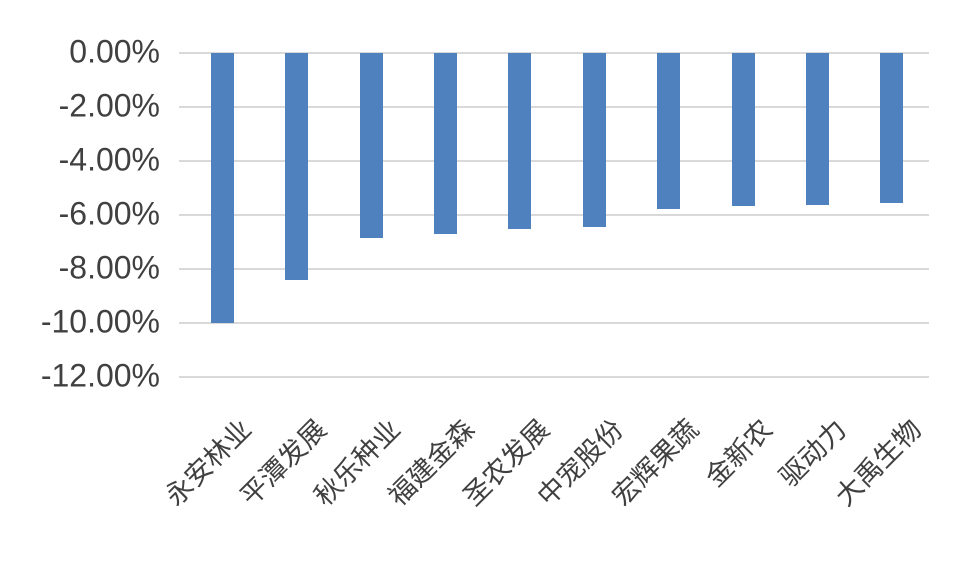  What do you see at coordinates (100, 321) in the screenshot?
I see `y-axis-tick-label: -10.00%` at bounding box center [100, 321].